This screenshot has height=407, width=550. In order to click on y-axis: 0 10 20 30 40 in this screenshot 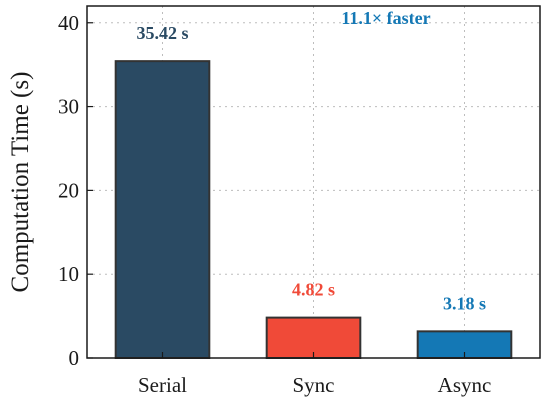, I will do `click(75, 190)`.